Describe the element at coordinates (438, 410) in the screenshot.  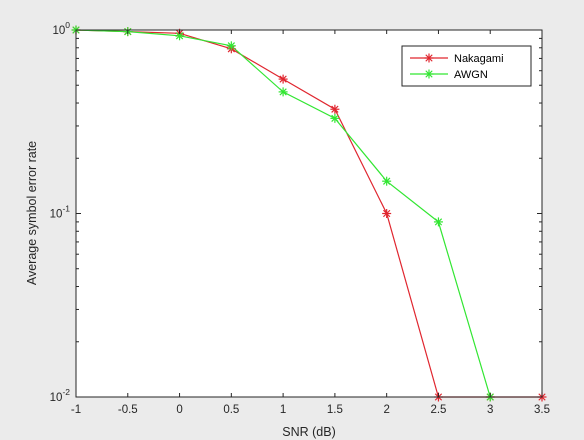
I see `x-tick-label: 2.5` at that location.